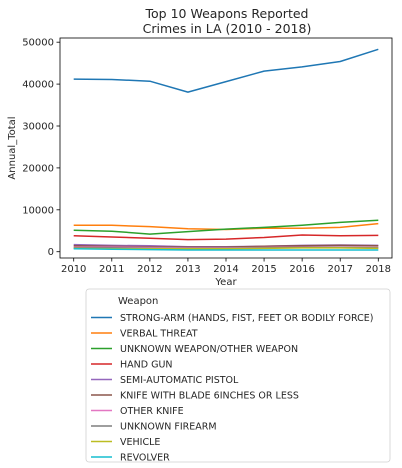  What do you see at coordinates (339, 269) in the screenshot?
I see `x-tick-label: 2017` at bounding box center [339, 269].